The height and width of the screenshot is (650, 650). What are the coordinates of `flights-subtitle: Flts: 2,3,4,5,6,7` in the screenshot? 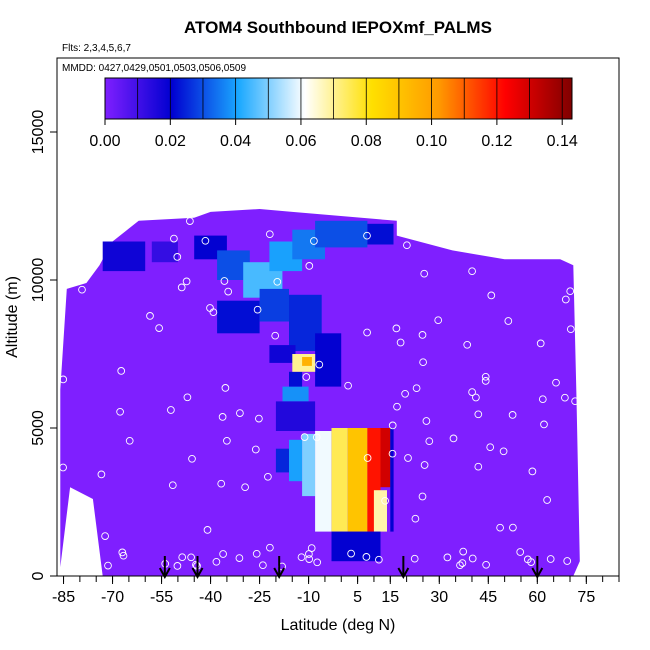 It's located at (96, 48).